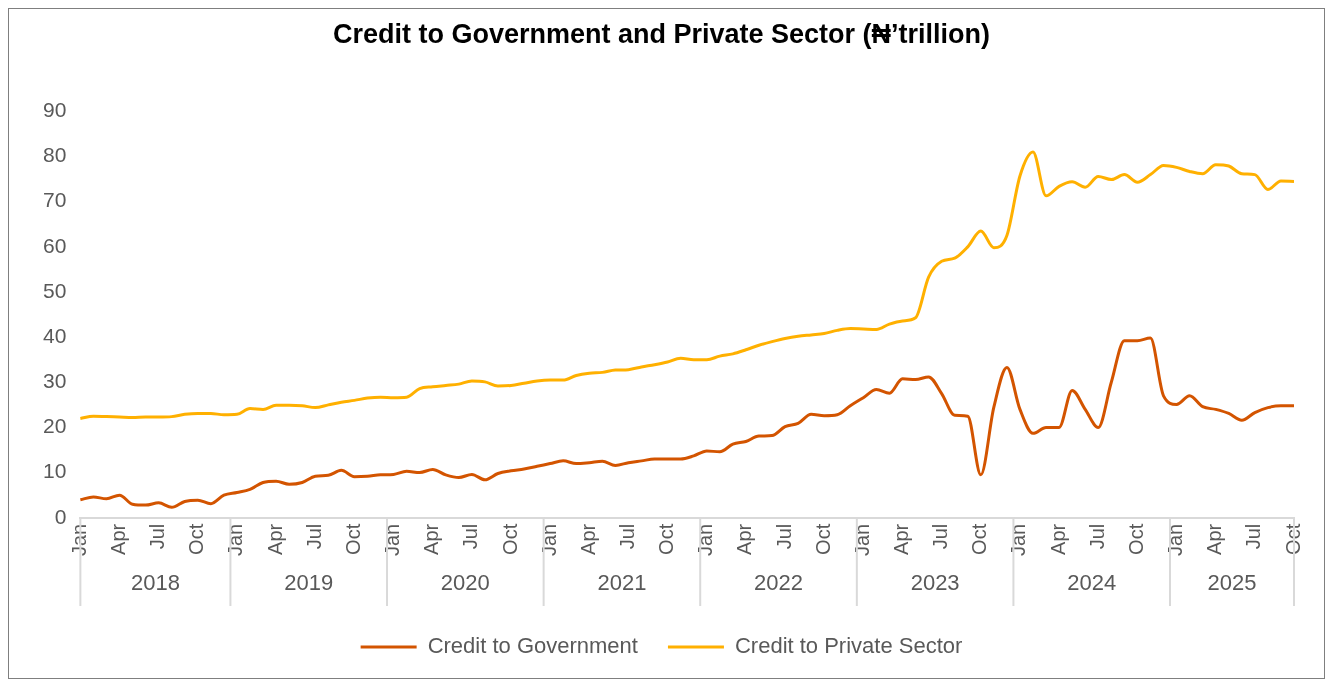 The height and width of the screenshot is (687, 1333). I want to click on y-tick-label: 0, so click(60, 516).